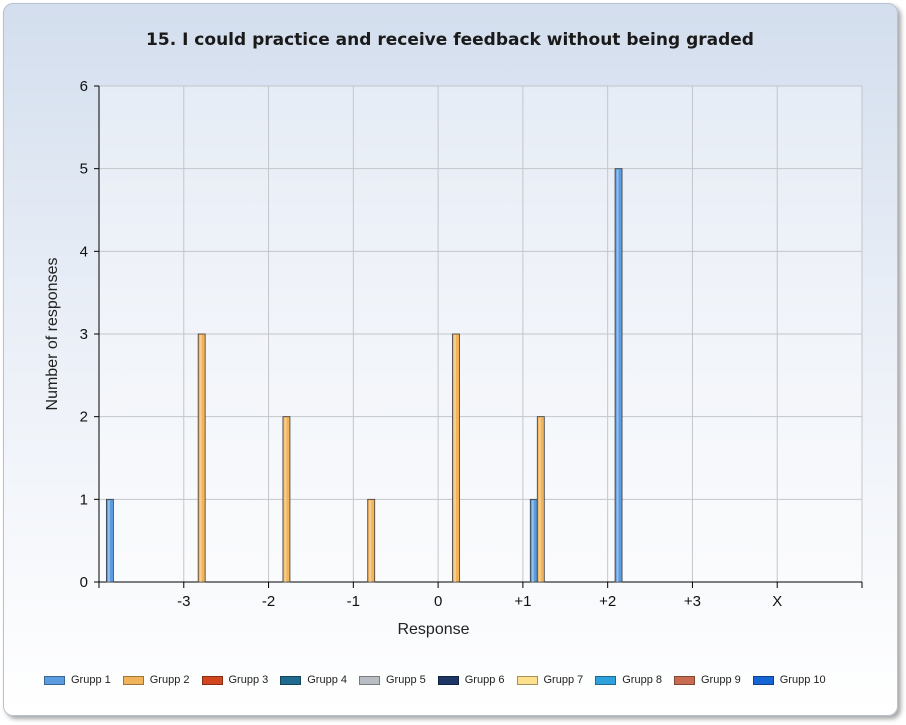  I want to click on y-tick-label: 0, so click(84, 582).